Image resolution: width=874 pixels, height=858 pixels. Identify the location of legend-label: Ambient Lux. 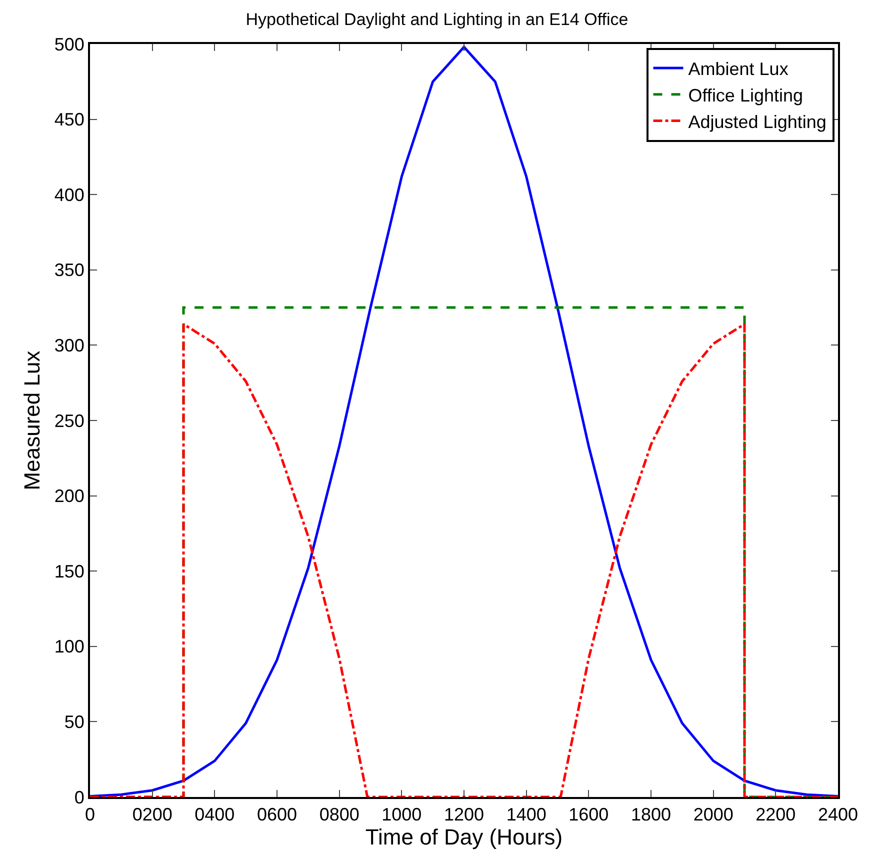
(738, 68).